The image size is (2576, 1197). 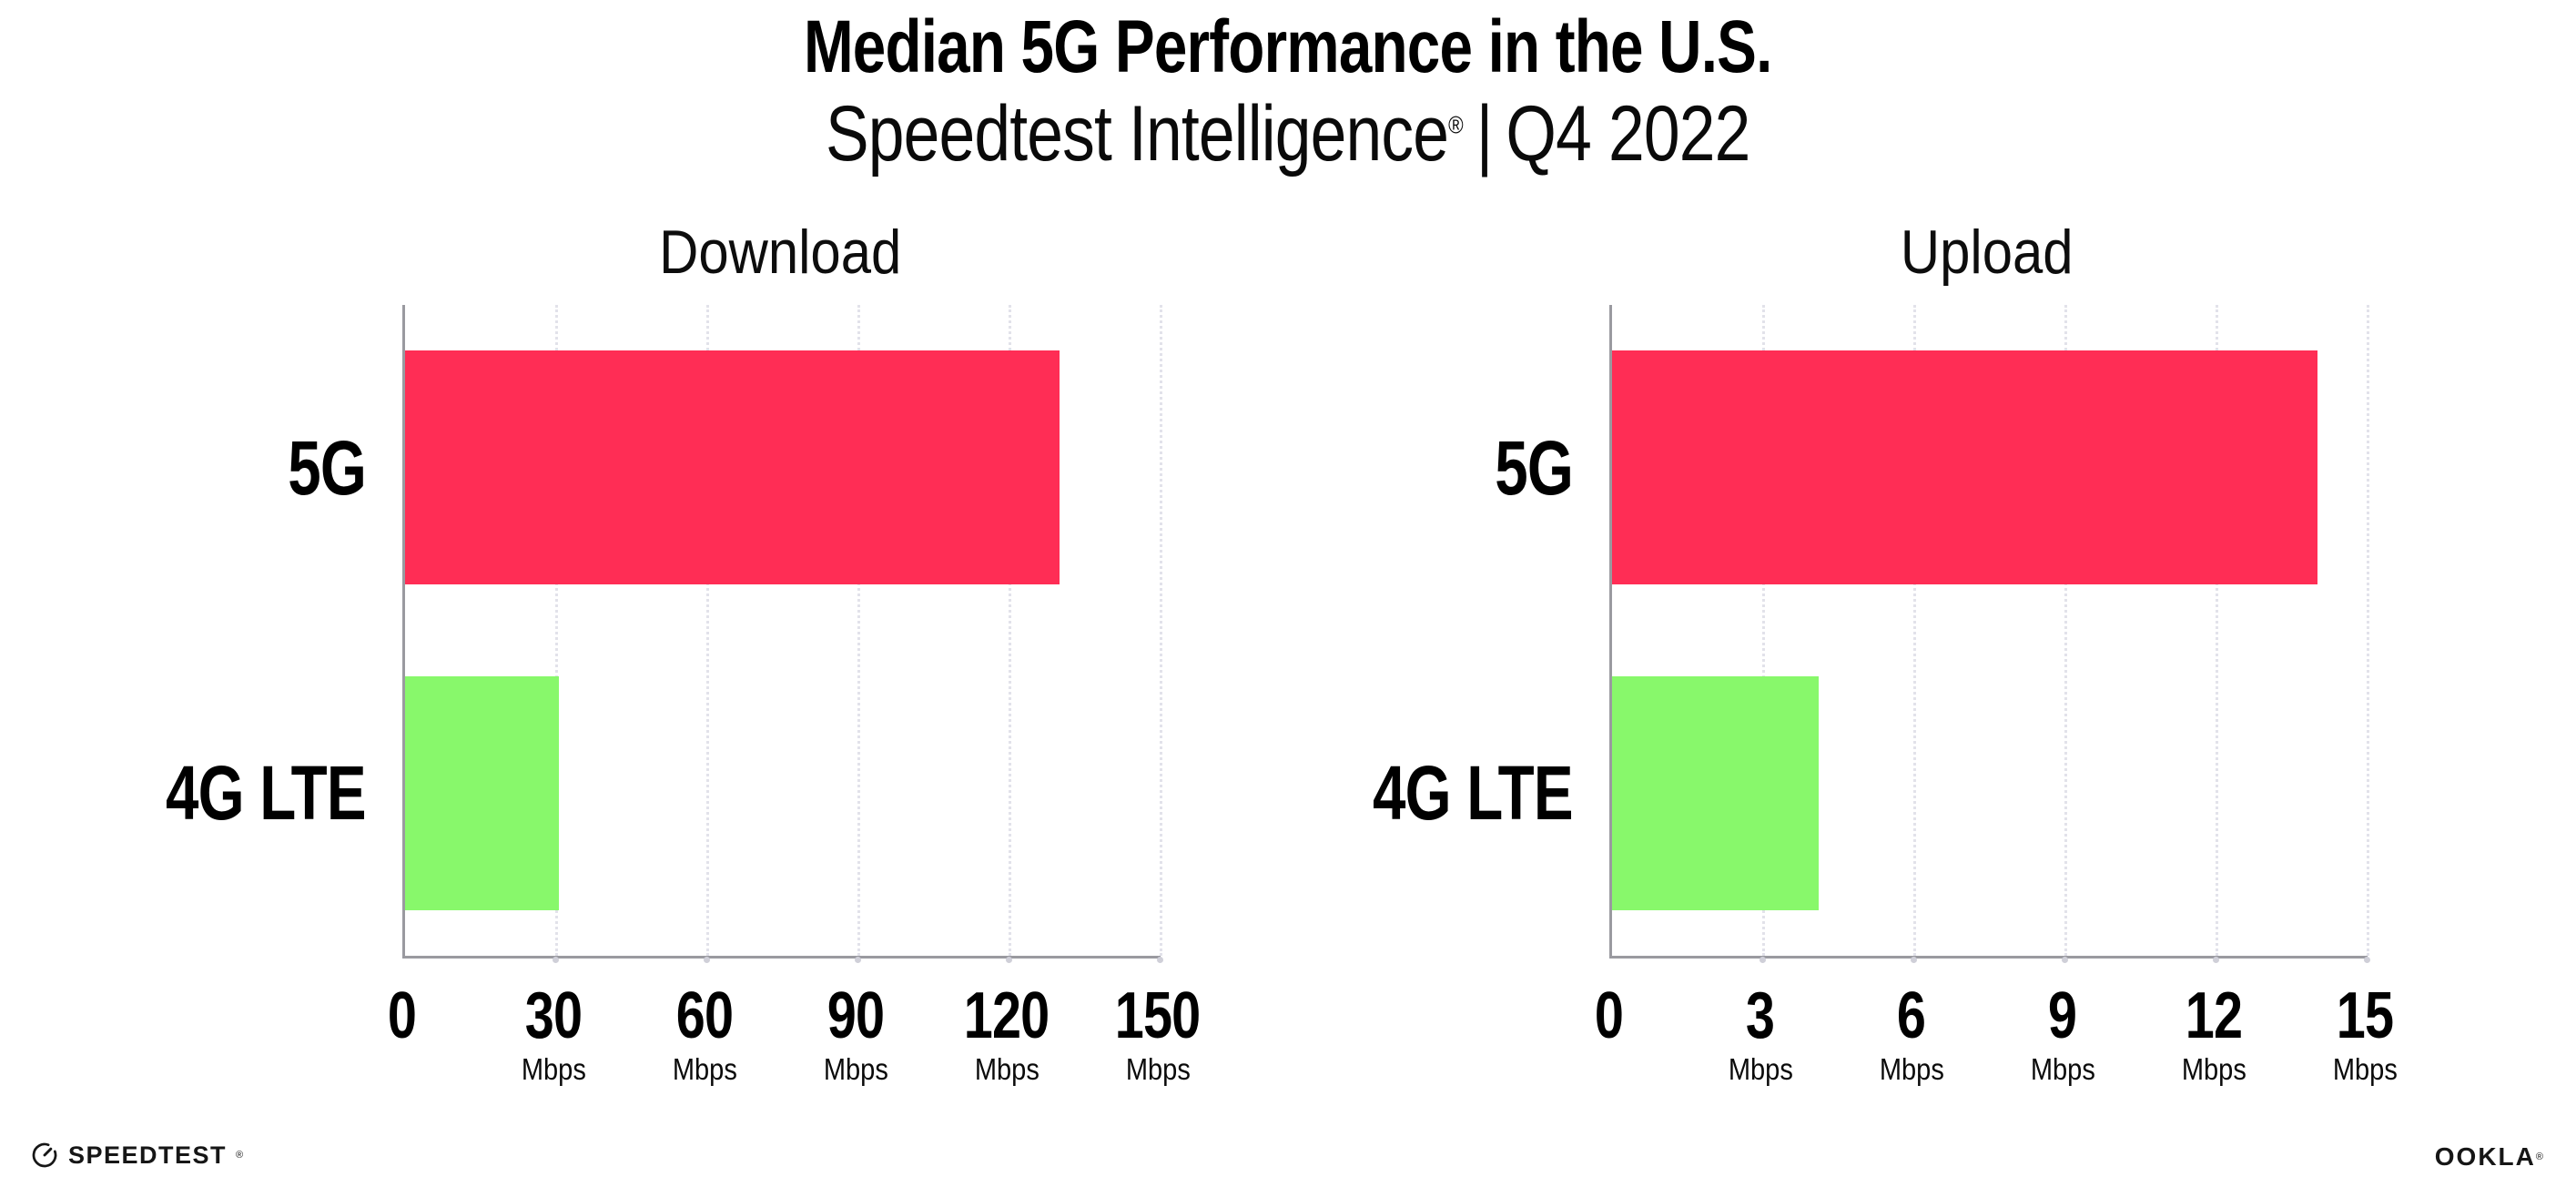 I want to click on x-tick-label: 6 Mbps, so click(x=1911, y=1034).